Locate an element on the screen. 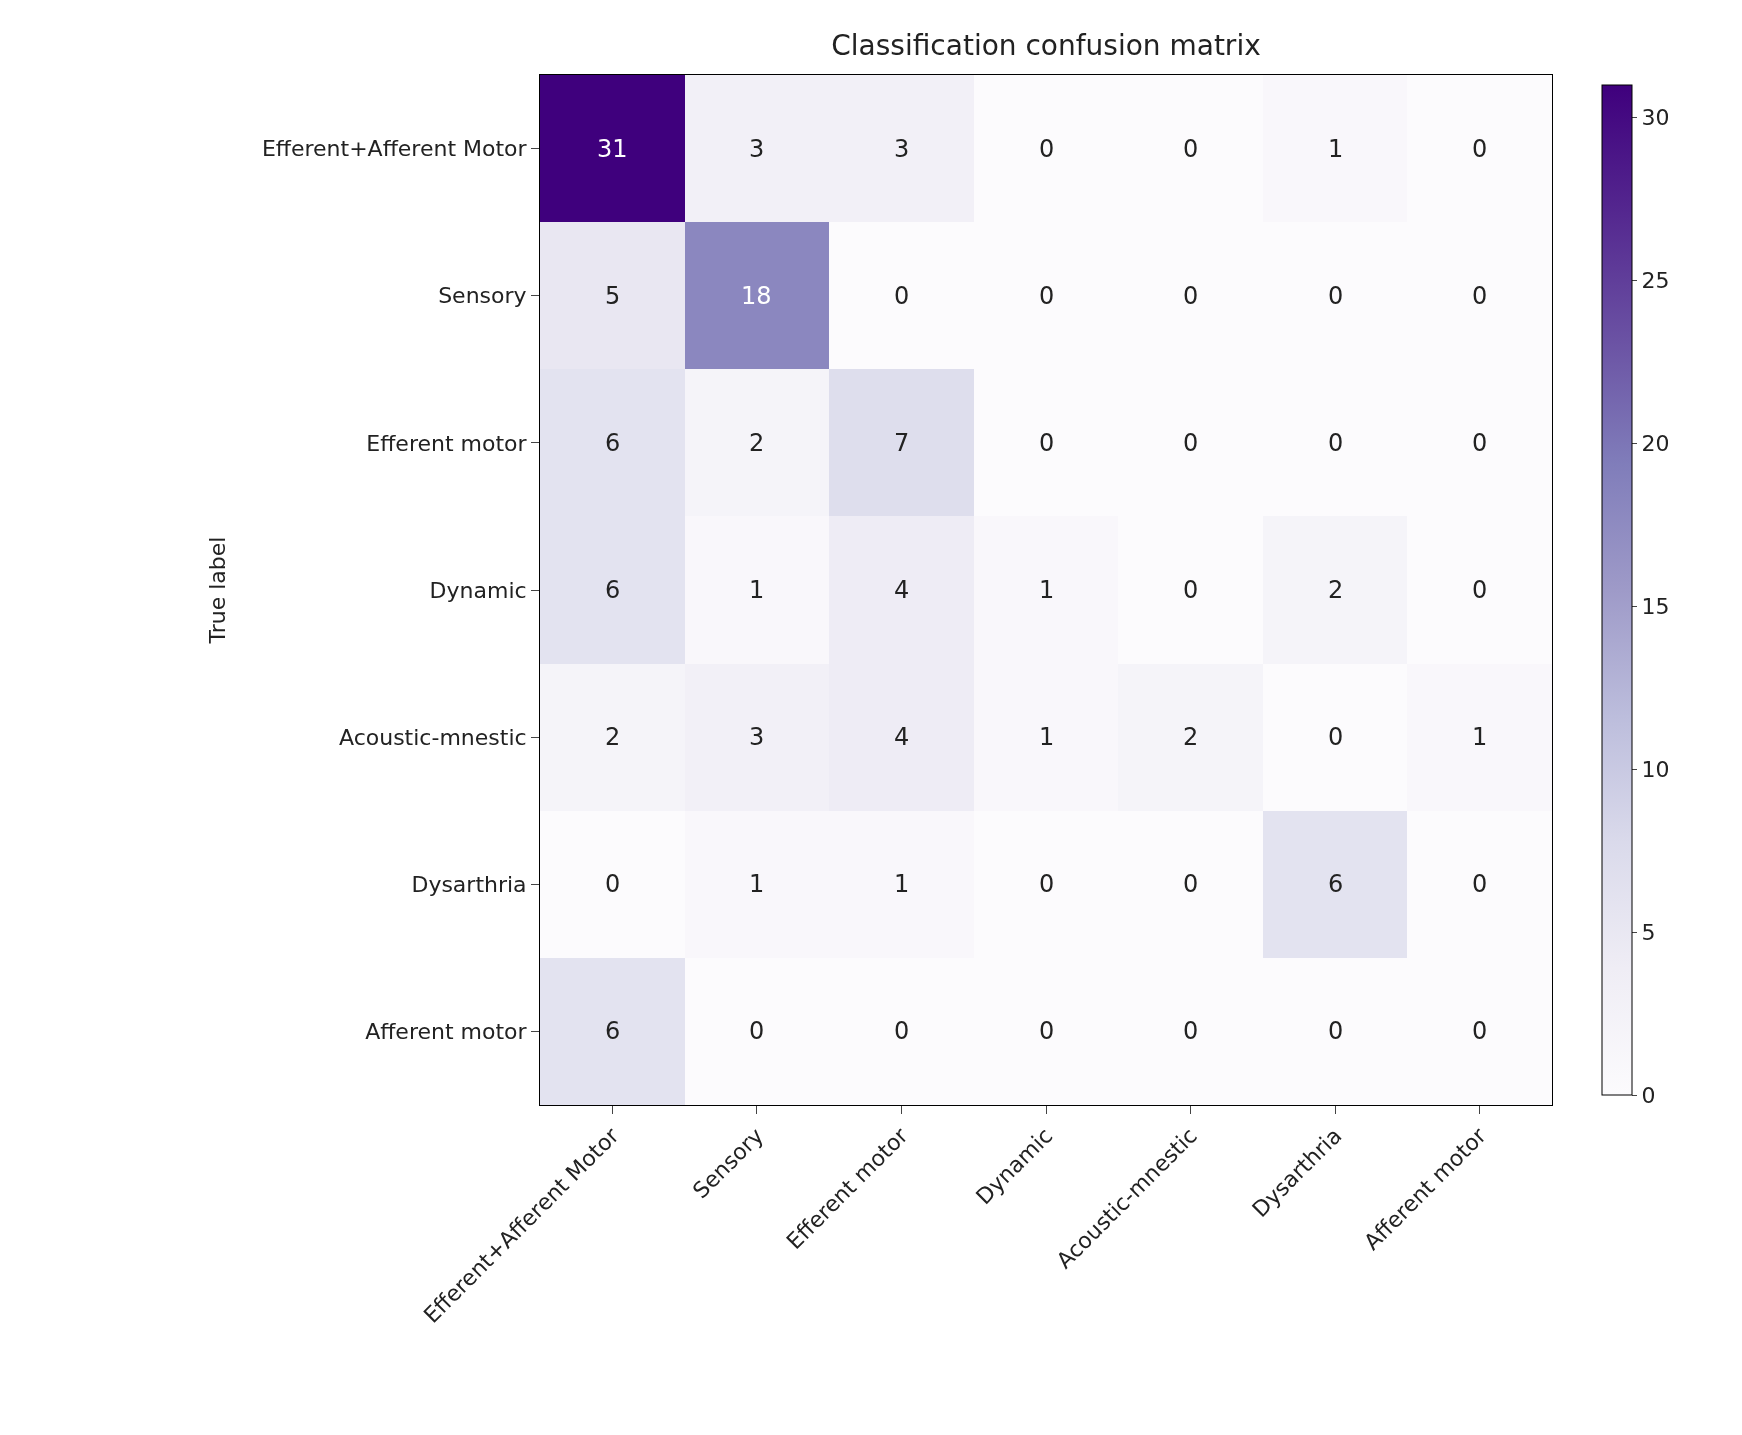 This screenshot has width=1742, height=1435. data-label: 7 is located at coordinates (902, 443).